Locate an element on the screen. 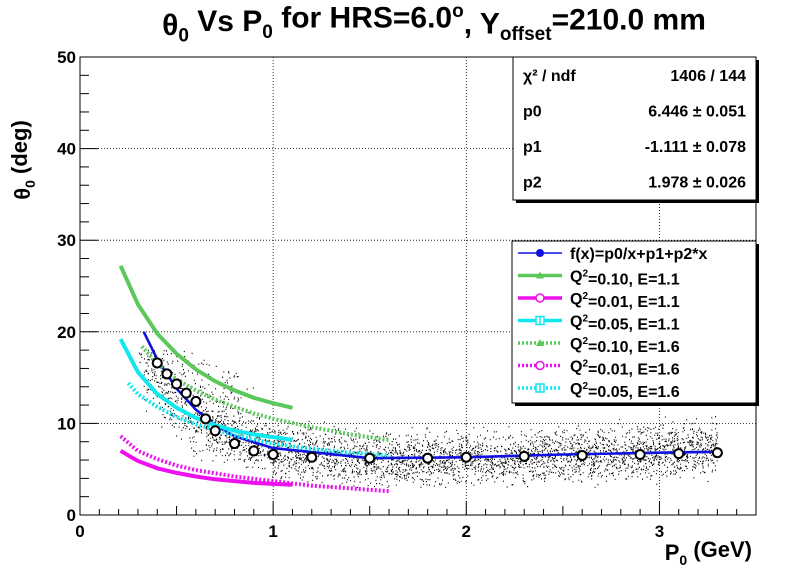  legend-label: f(x)=p0/x+p1+p2*x is located at coordinates (639, 254).